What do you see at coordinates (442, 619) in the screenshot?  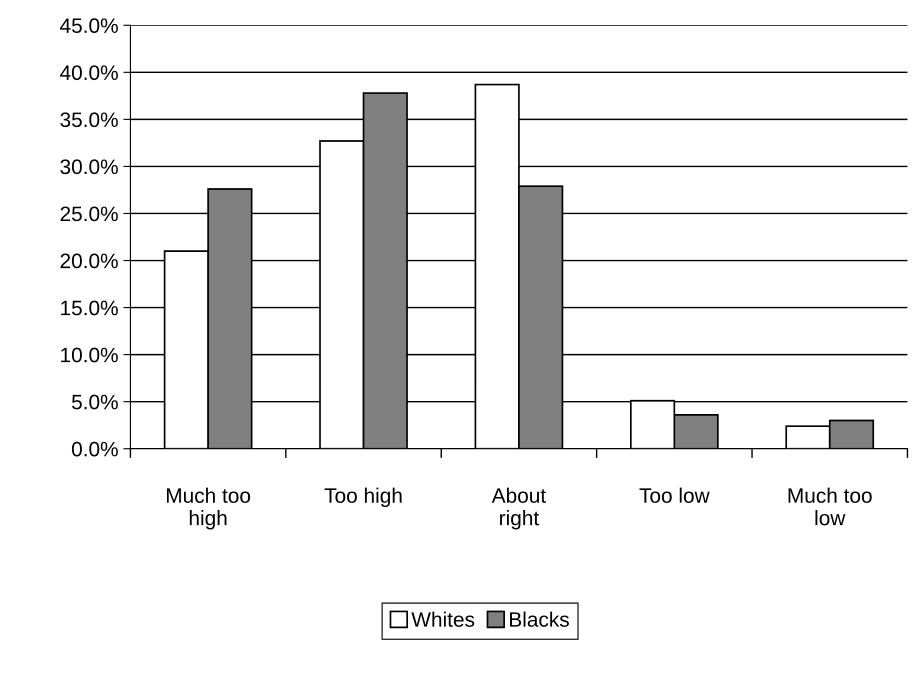 I see `legend-label: Whites` at bounding box center [442, 619].